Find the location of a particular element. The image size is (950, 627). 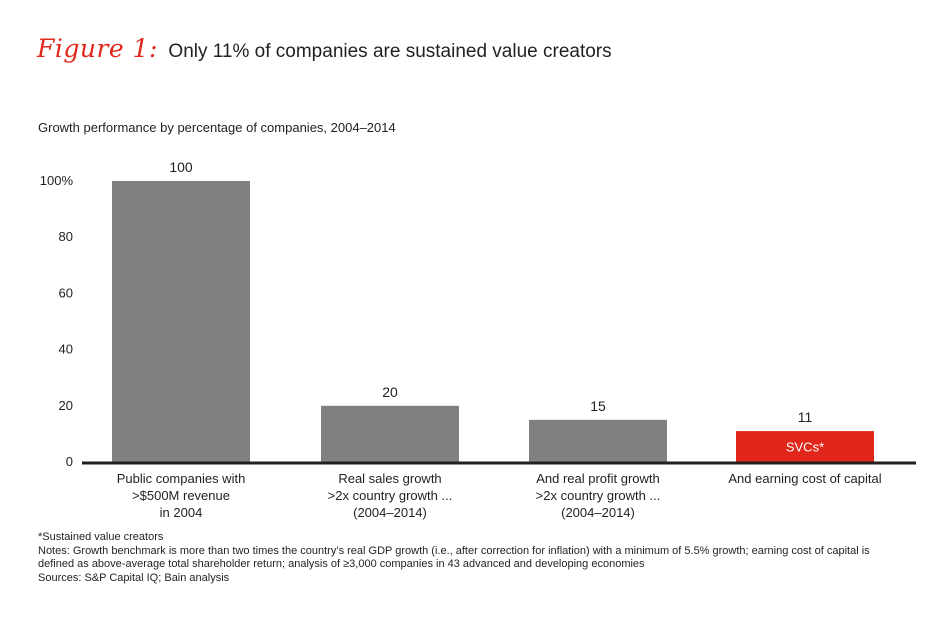

x-tick-label: Real sales growth is located at coordinates (389, 478).